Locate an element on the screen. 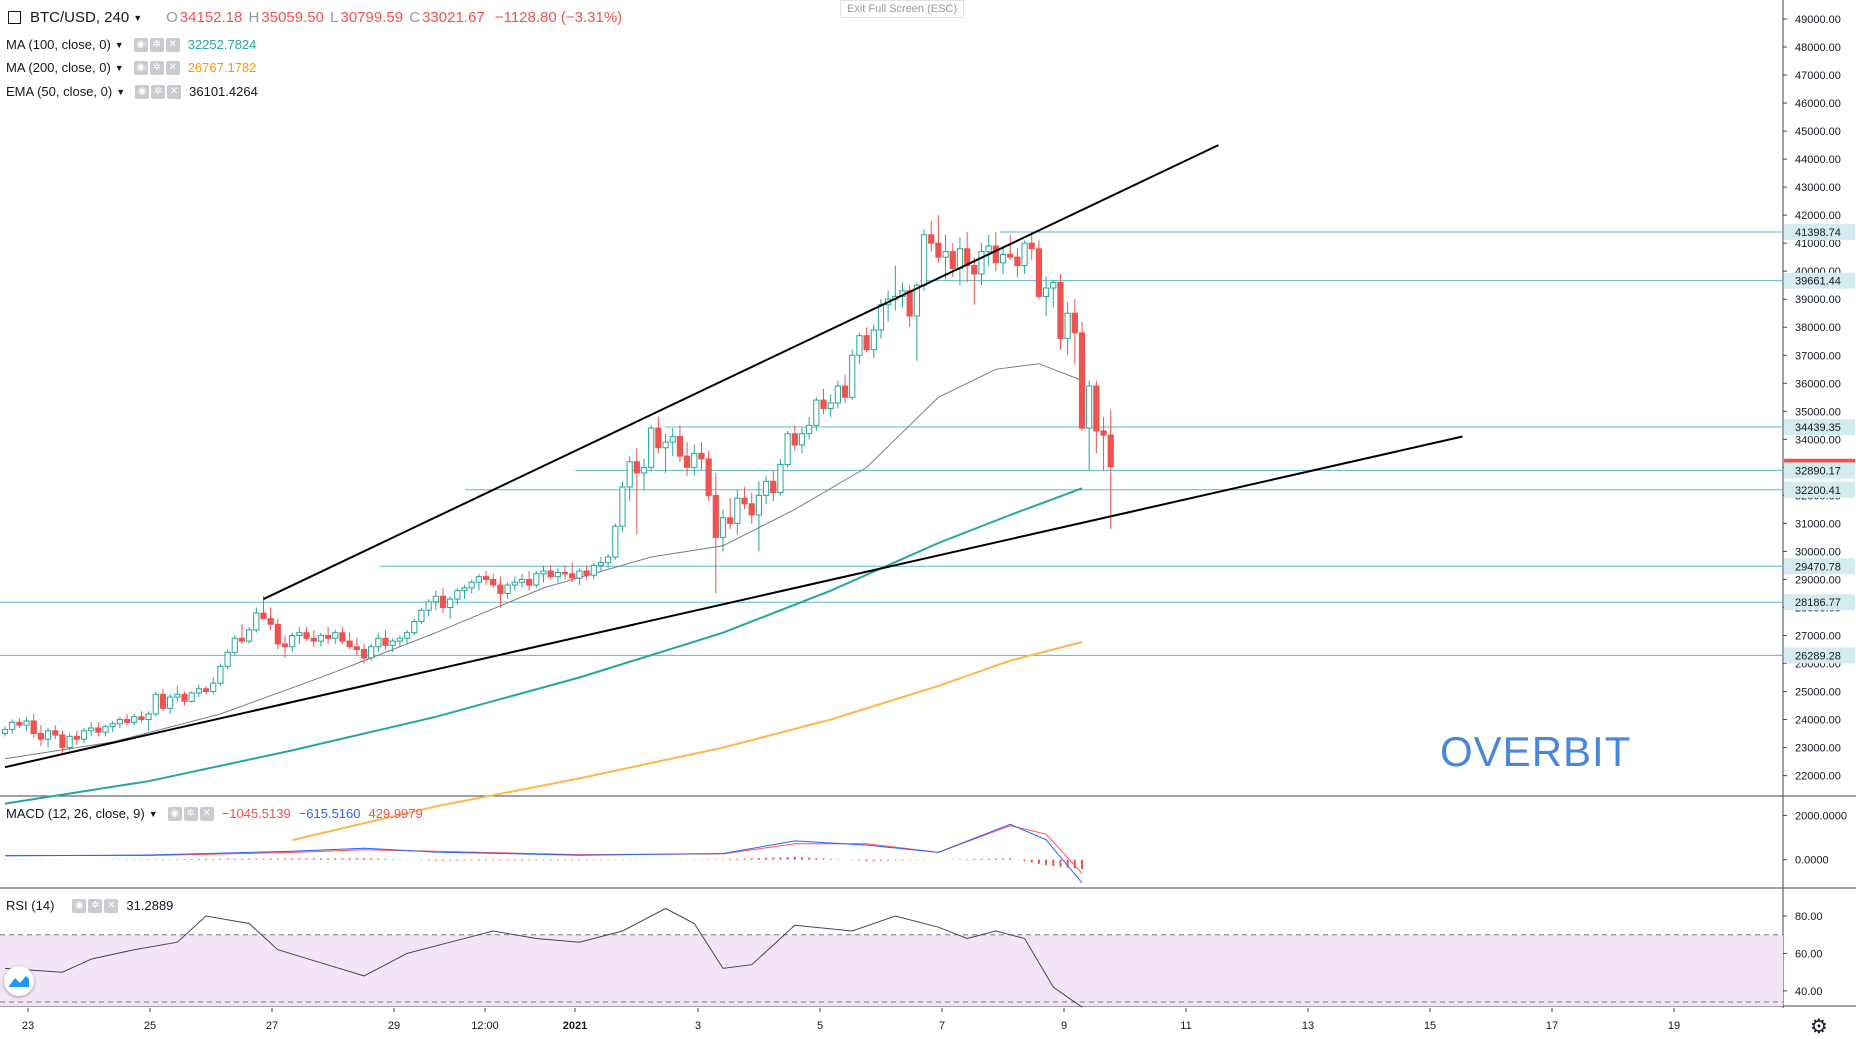 This screenshot has height=1039, width=1856. macd-tick-label: 2000.0000 is located at coordinates (1821, 816).